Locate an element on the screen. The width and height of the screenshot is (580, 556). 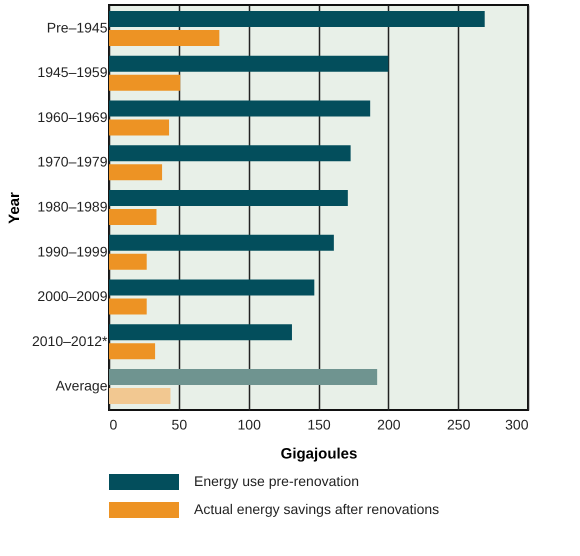
legend-label: Energy use pre-renovation is located at coordinates (276, 481).